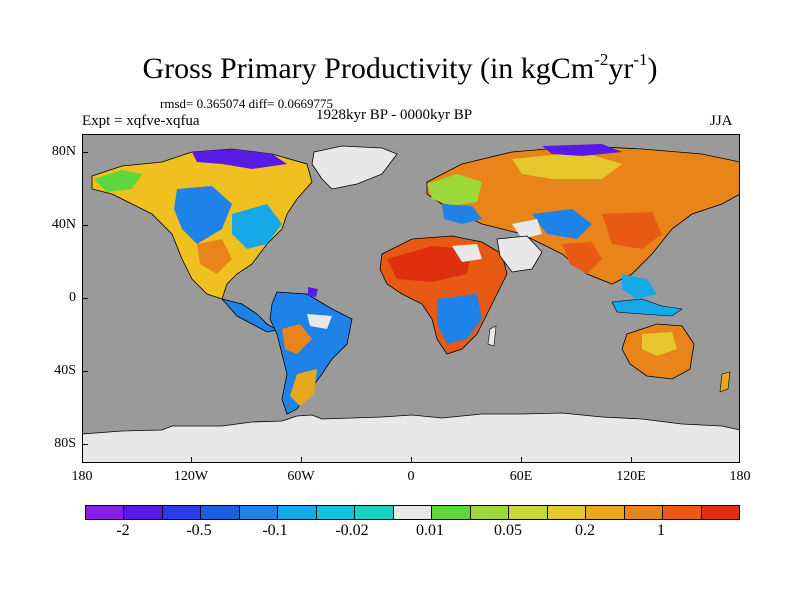 The image size is (800, 600). What do you see at coordinates (585, 530) in the screenshot?
I see `colorbar-label: 0.2` at bounding box center [585, 530].